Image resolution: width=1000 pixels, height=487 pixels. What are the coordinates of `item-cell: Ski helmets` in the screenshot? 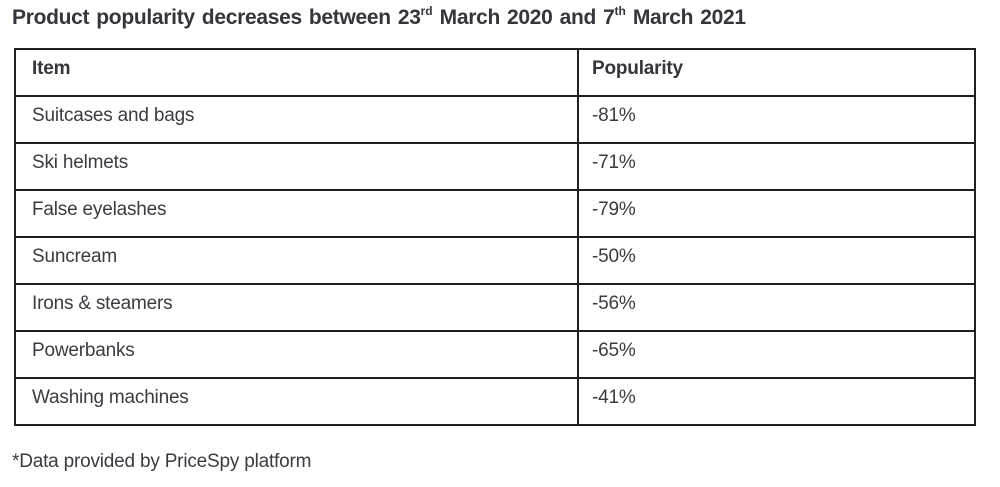 It's located at (296, 166).